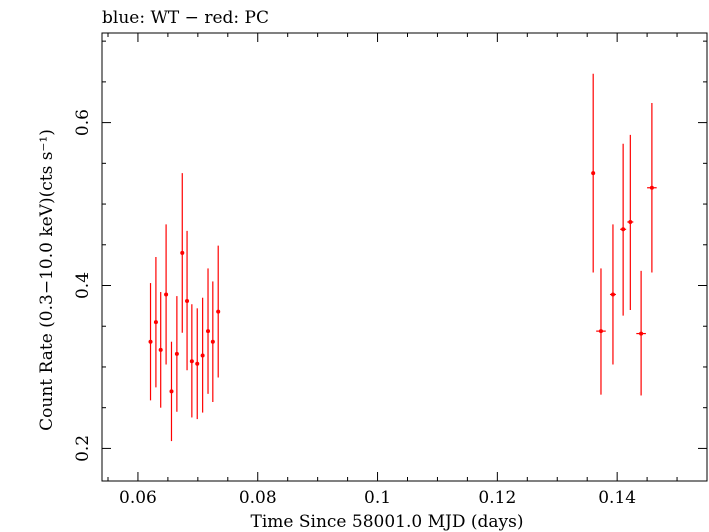  Describe the element at coordinates (83, 285) in the screenshot. I see `y-tick-label: 0.4` at that location.